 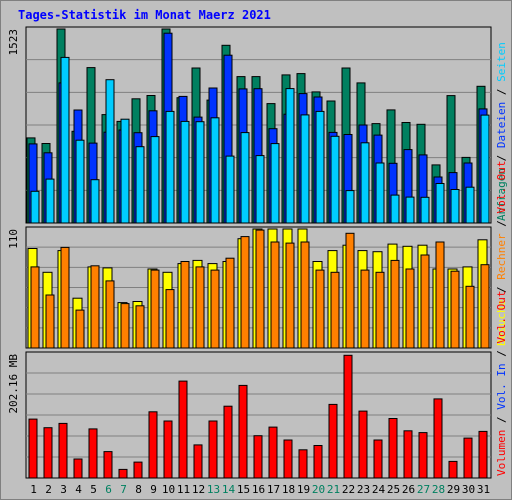 I want to click on legend-entry-3: /, so click(x=501, y=92).